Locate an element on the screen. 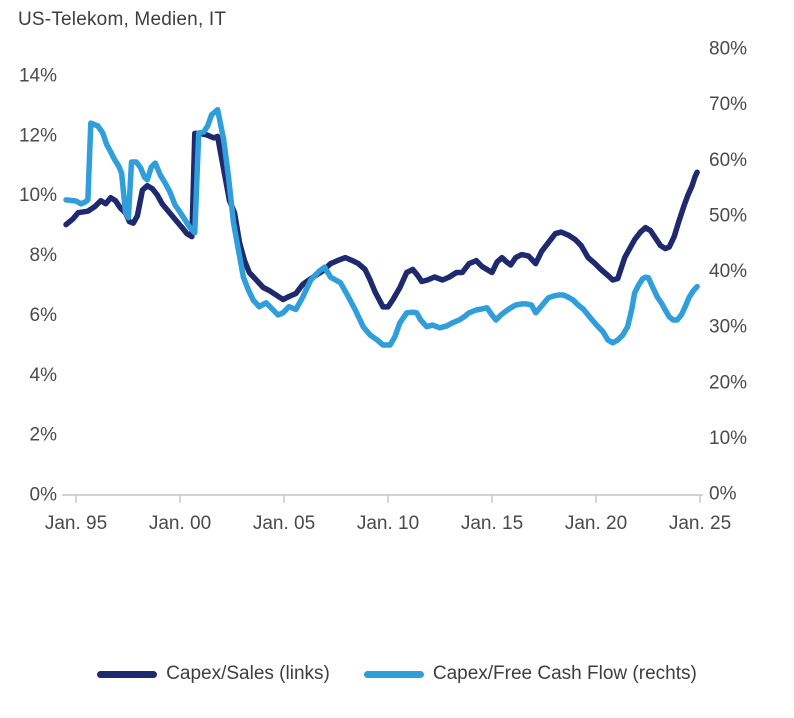 This screenshot has width=794, height=718. y-axis-left-label: 14% is located at coordinates (38, 76).